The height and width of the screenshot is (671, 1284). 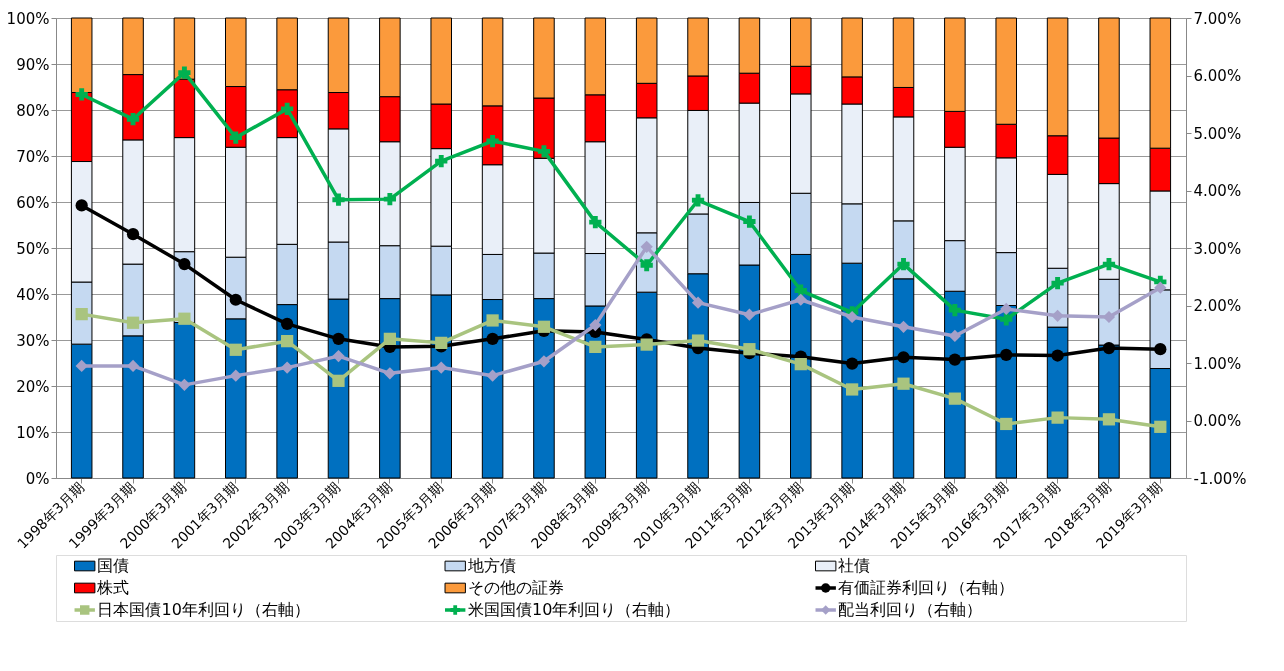 What do you see at coordinates (1217, 18) in the screenshot?
I see `y2-tick-label: 7.00%` at bounding box center [1217, 18].